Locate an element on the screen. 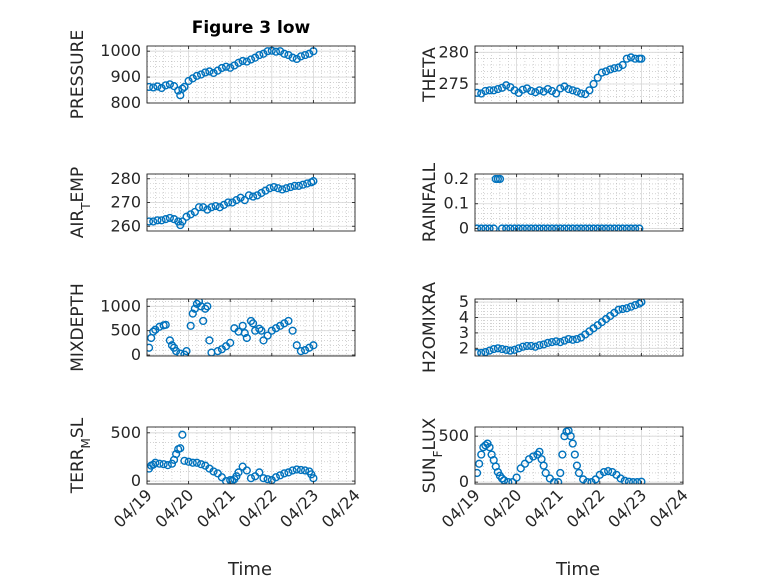  x-tick-label: 04/22 is located at coordinates (258, 508).